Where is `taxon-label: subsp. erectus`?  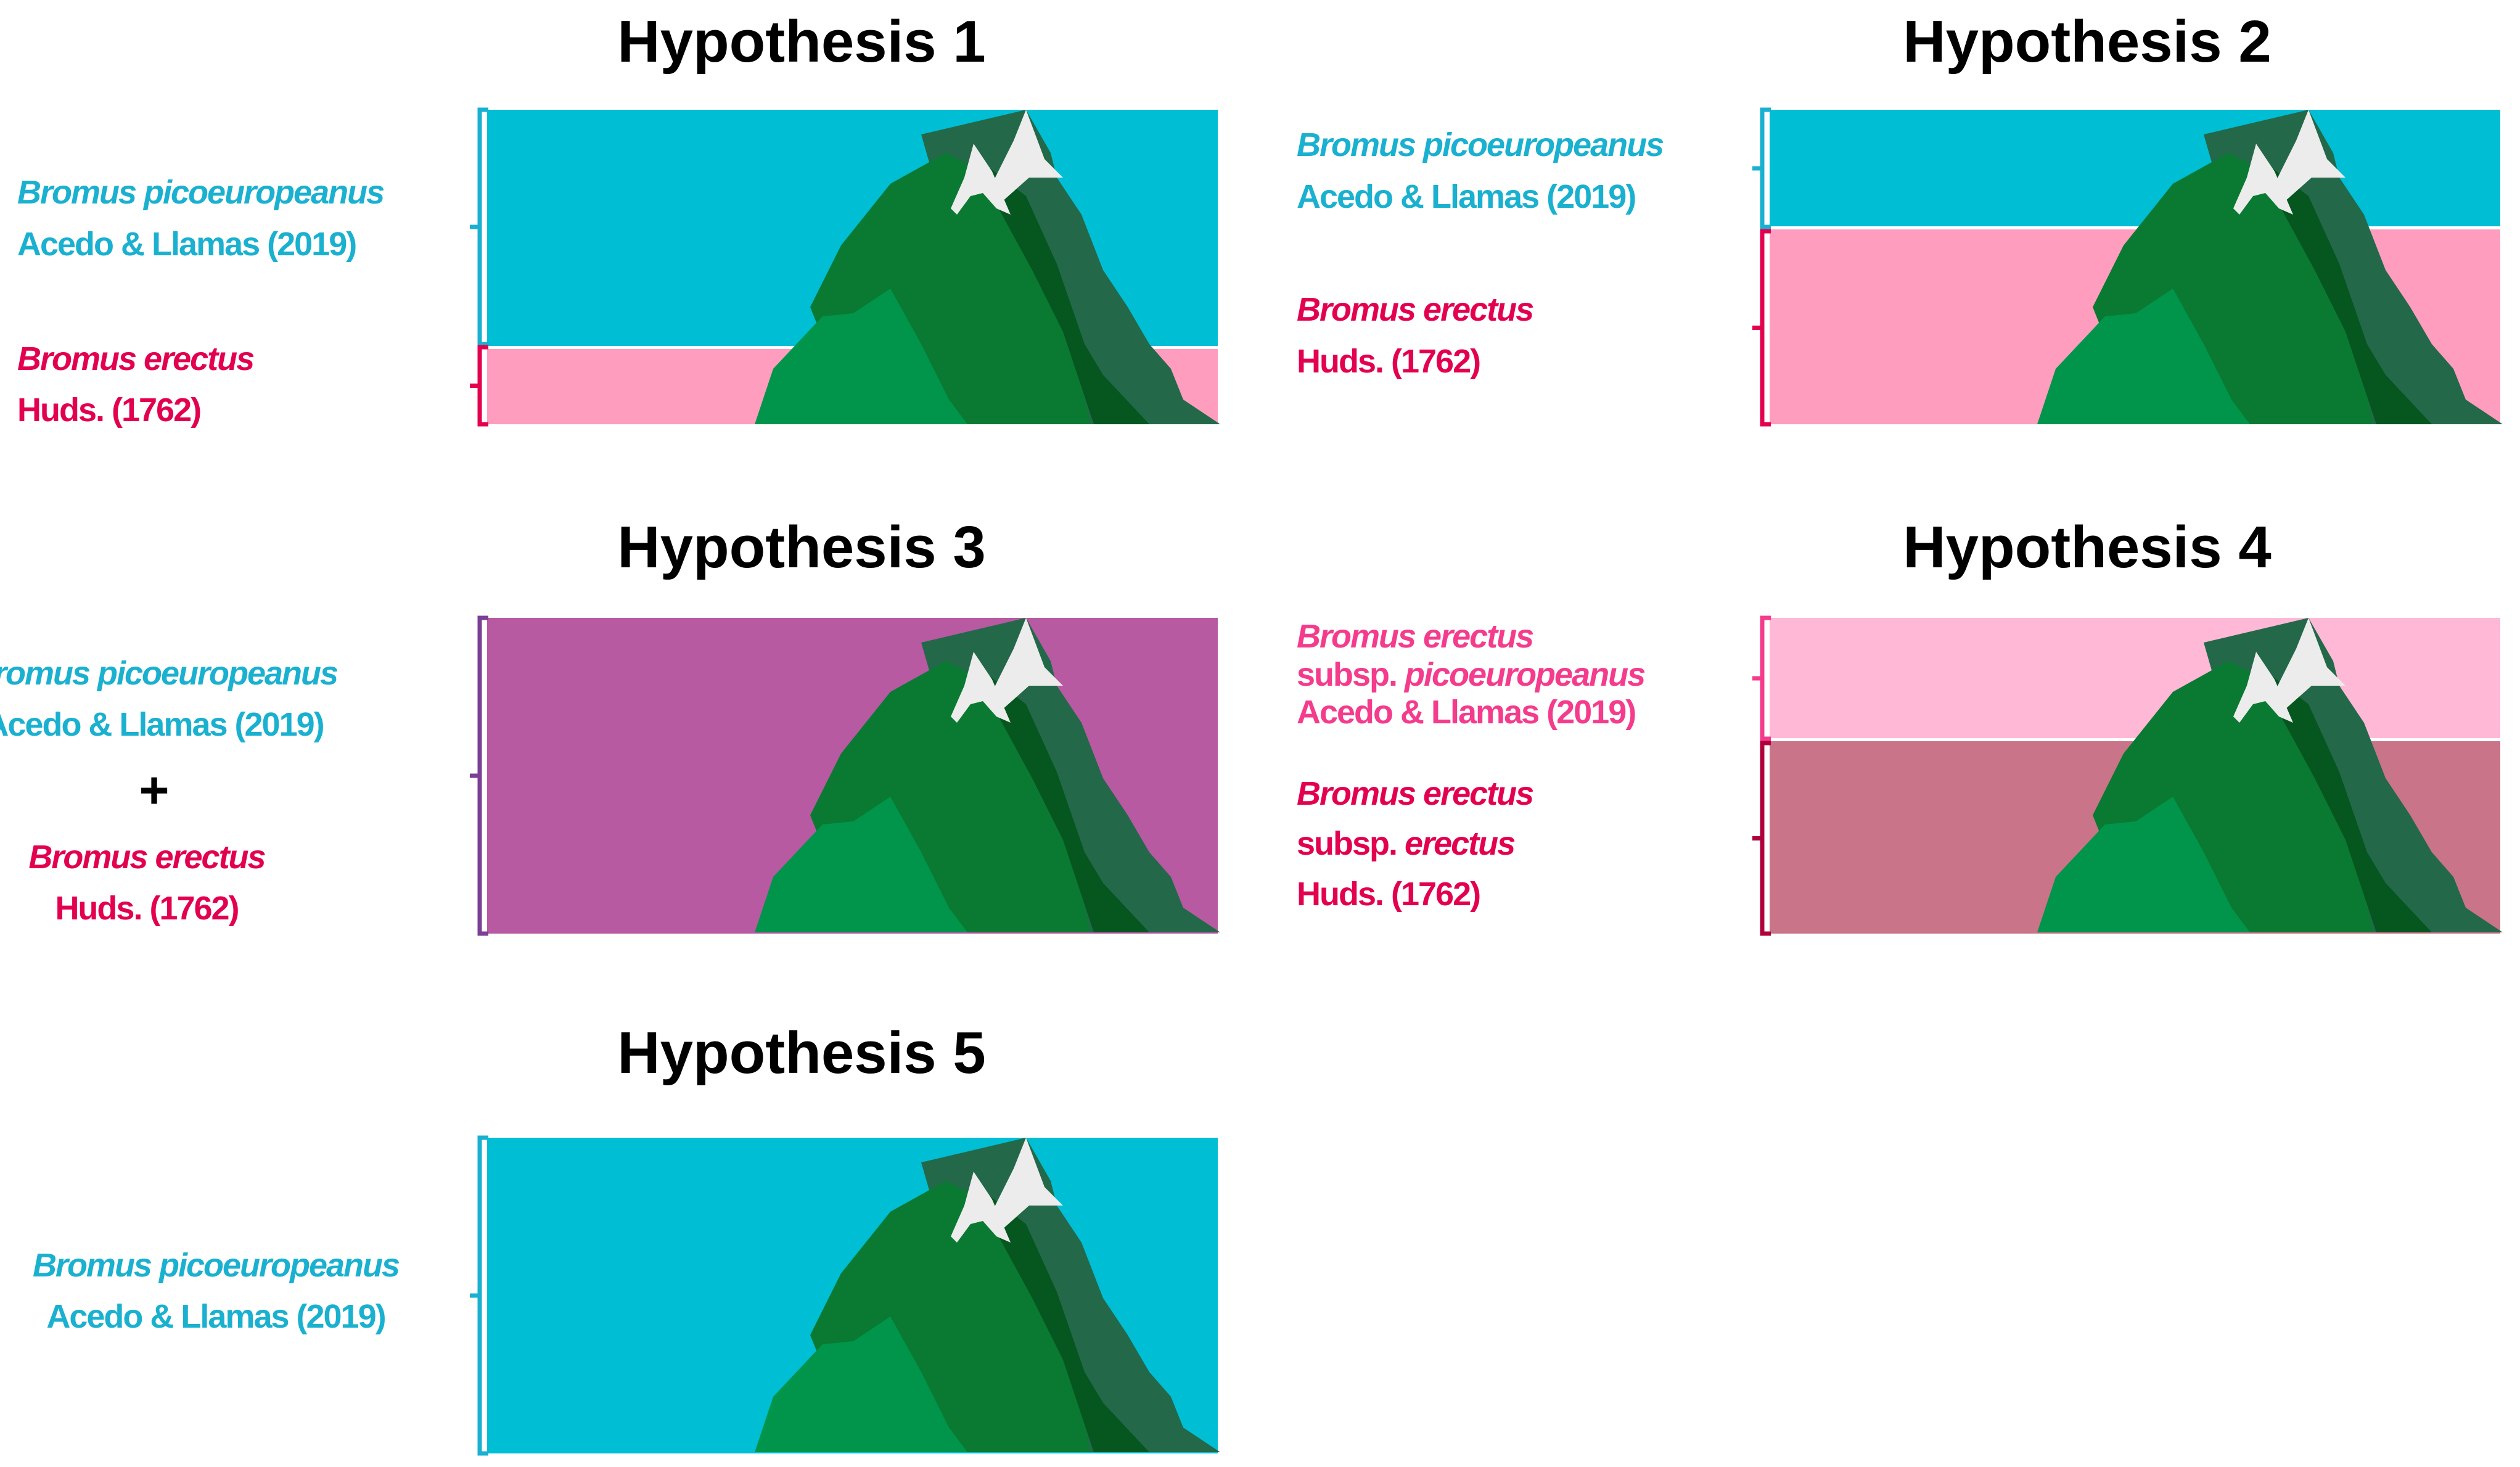 taxon-label: subsp. erectus is located at coordinates (1406, 843).